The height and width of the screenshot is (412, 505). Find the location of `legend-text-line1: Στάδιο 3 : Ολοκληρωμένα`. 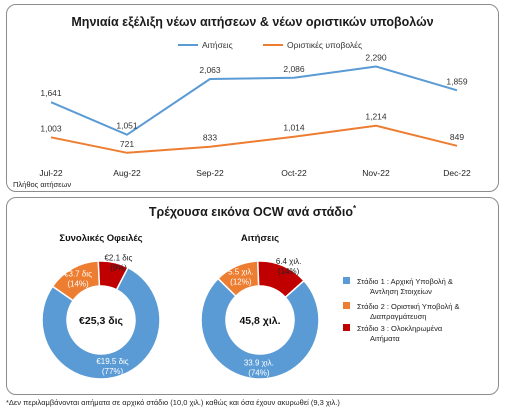

legend-text-line1: Στάδιο 3 : Ολοκληρωμένα is located at coordinates (400, 328).